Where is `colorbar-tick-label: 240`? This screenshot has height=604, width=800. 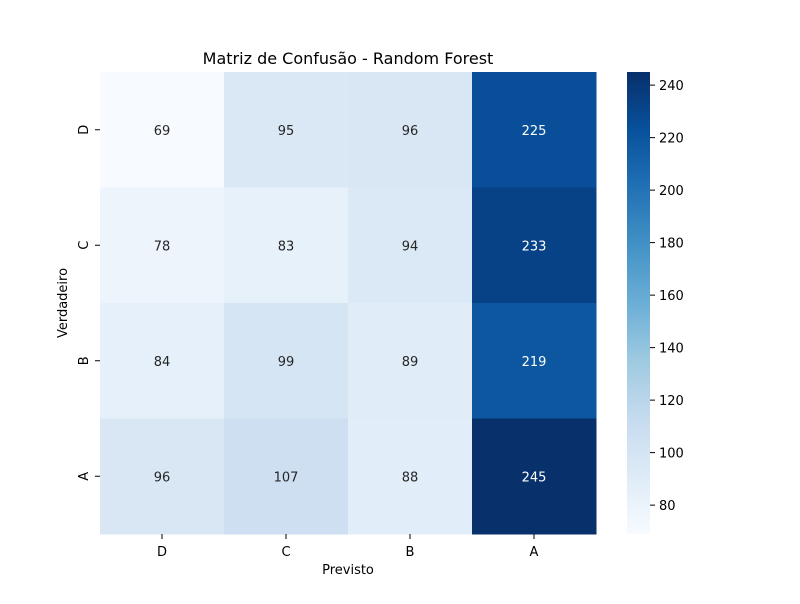 colorbar-tick-label: 240 is located at coordinates (671, 86).